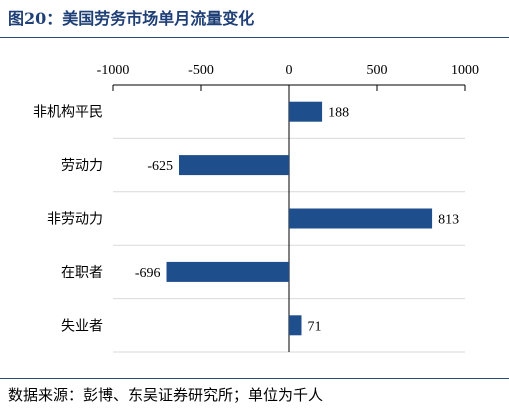 The width and height of the screenshot is (509, 414). I want to click on footer-rule, so click(254, 378).